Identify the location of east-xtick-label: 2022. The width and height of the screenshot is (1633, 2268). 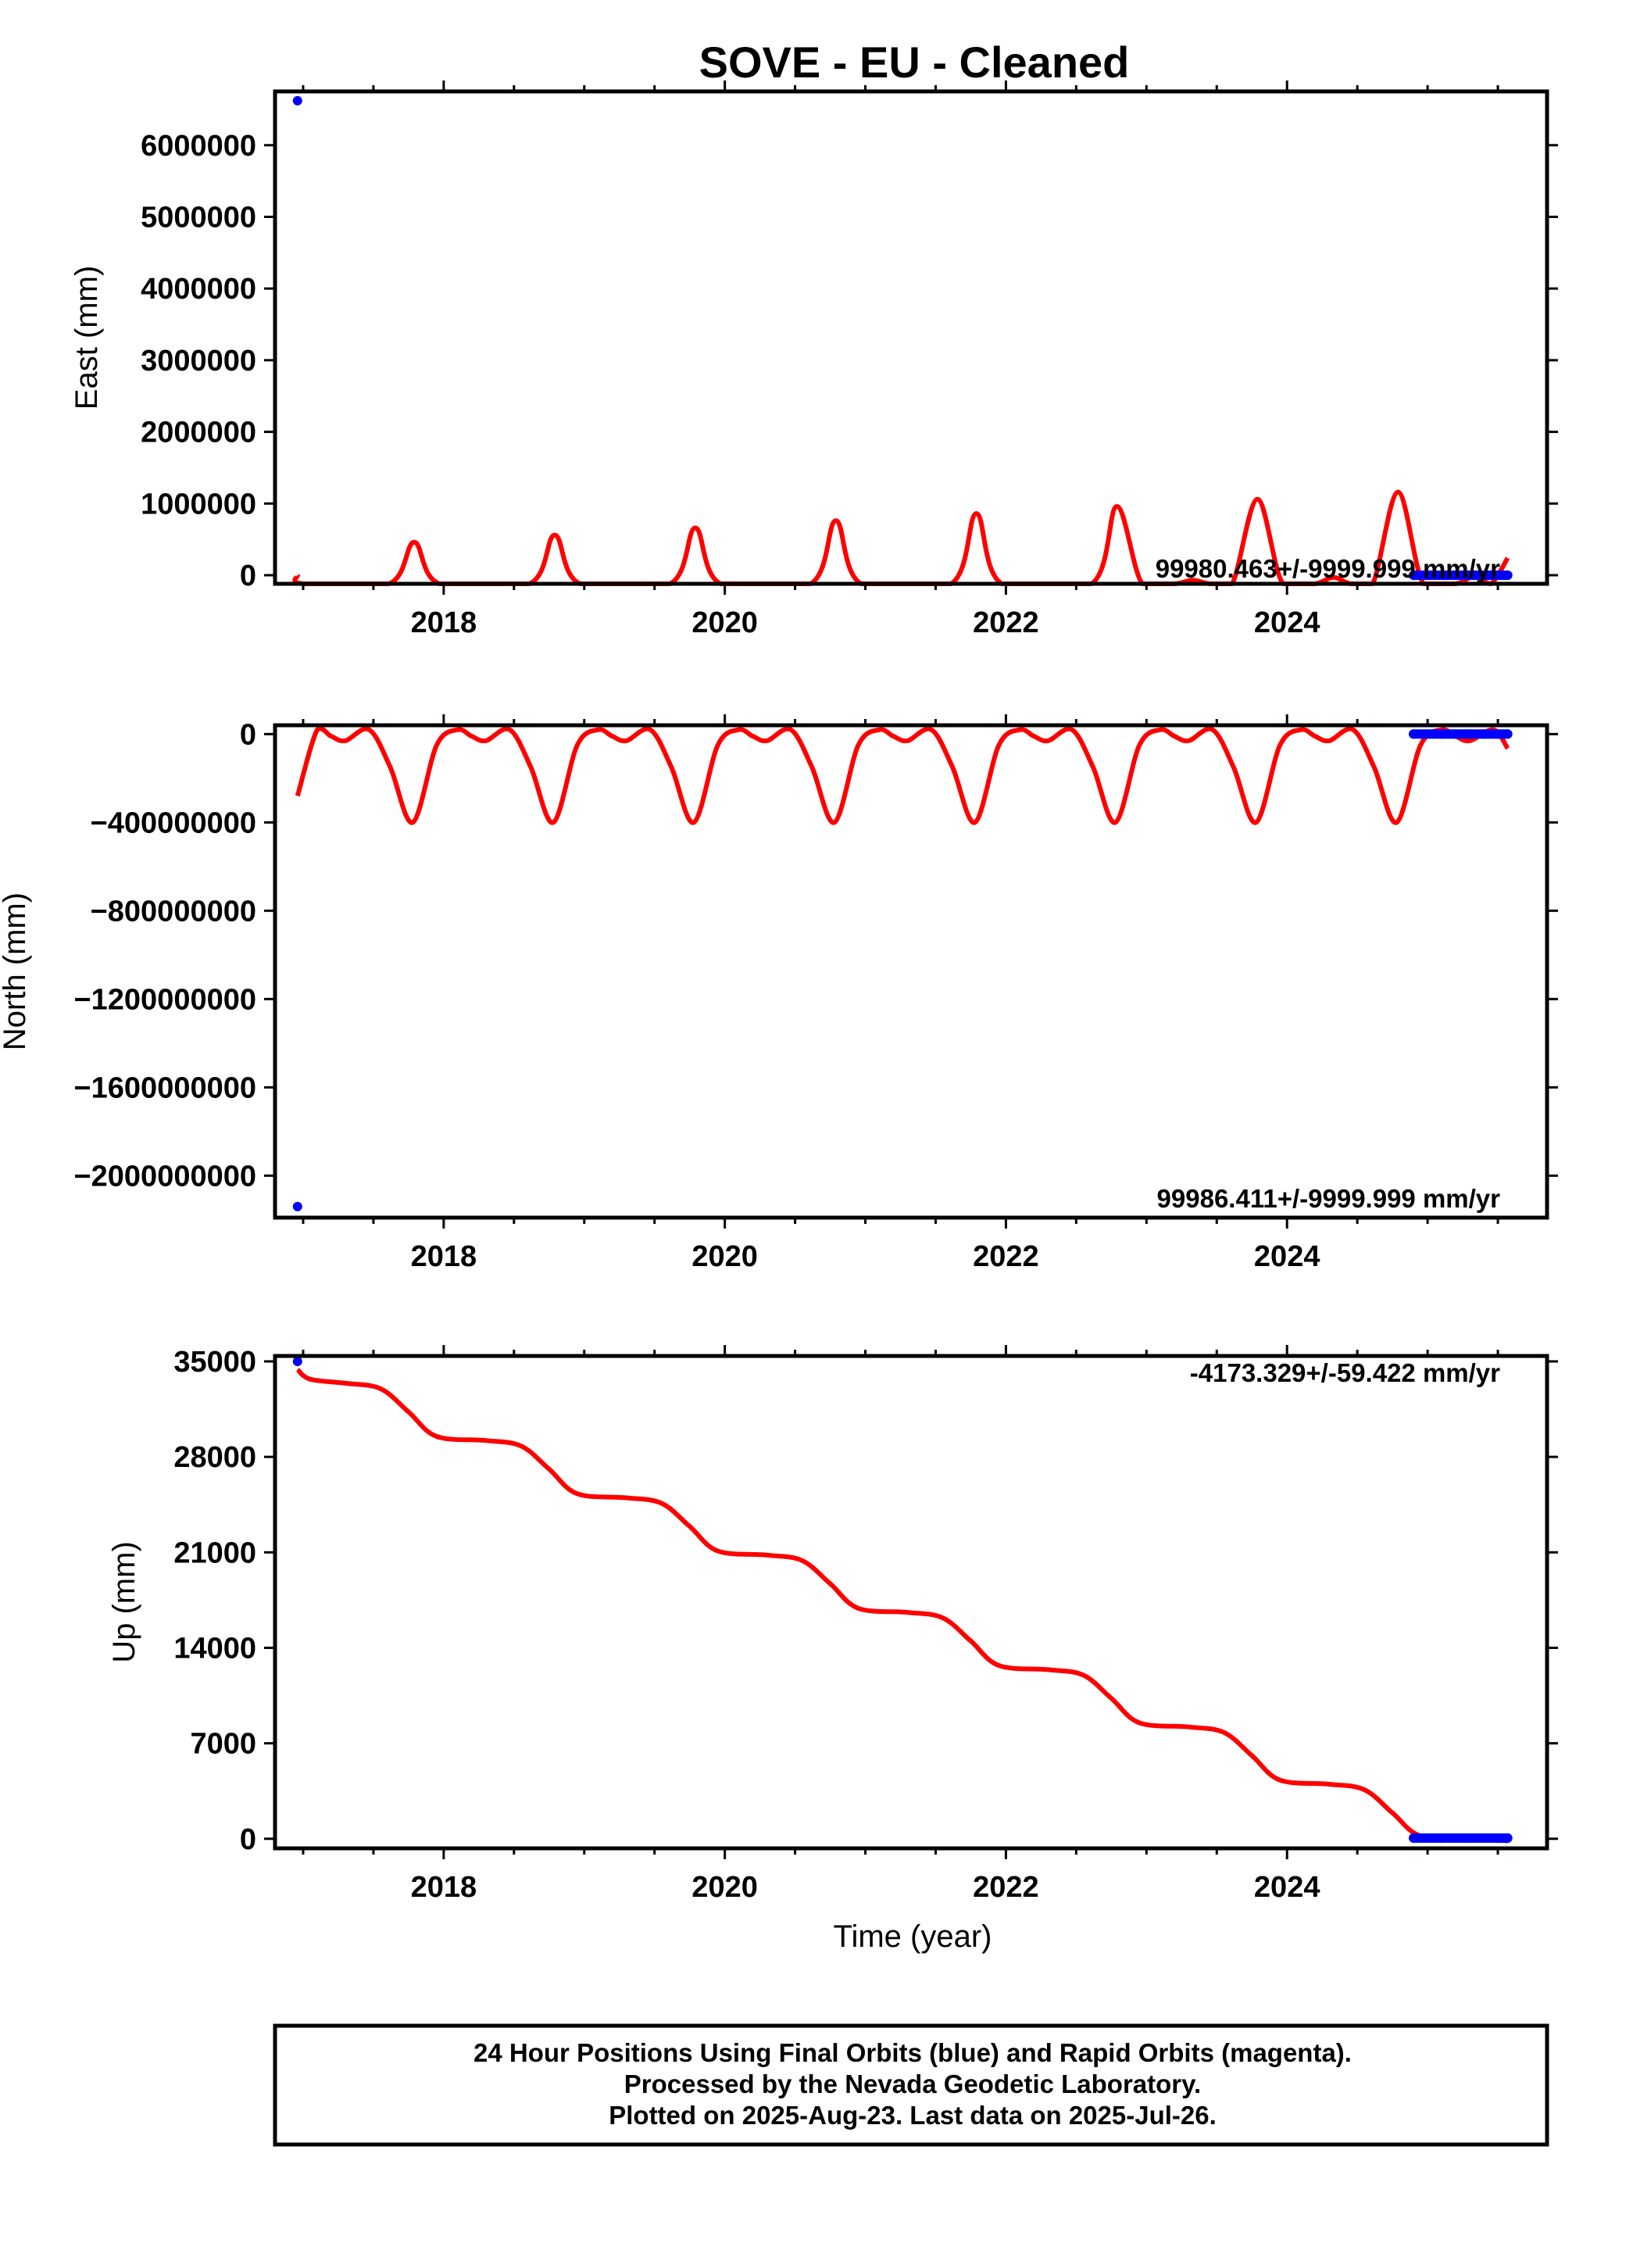
(1006, 622).